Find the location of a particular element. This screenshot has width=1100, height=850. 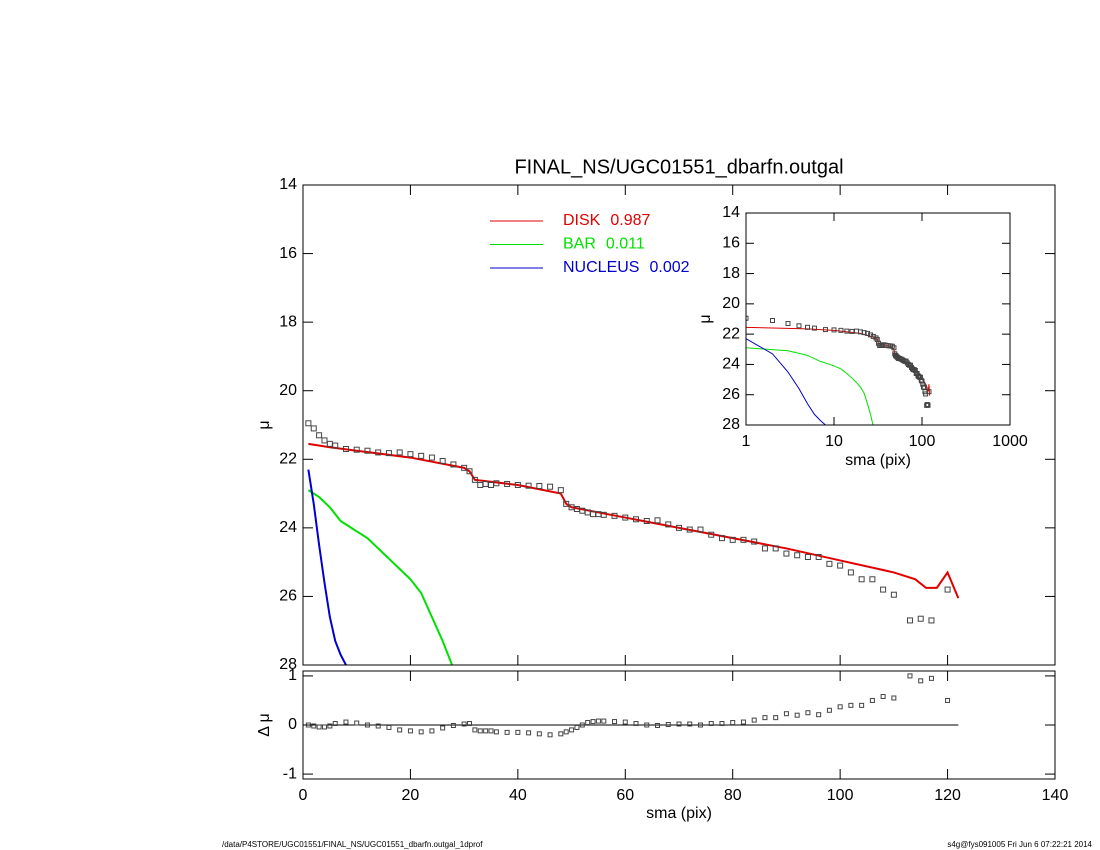

chart-title: FINAL_NS/UGC01551_dbarfn.outgal is located at coordinates (678, 167).